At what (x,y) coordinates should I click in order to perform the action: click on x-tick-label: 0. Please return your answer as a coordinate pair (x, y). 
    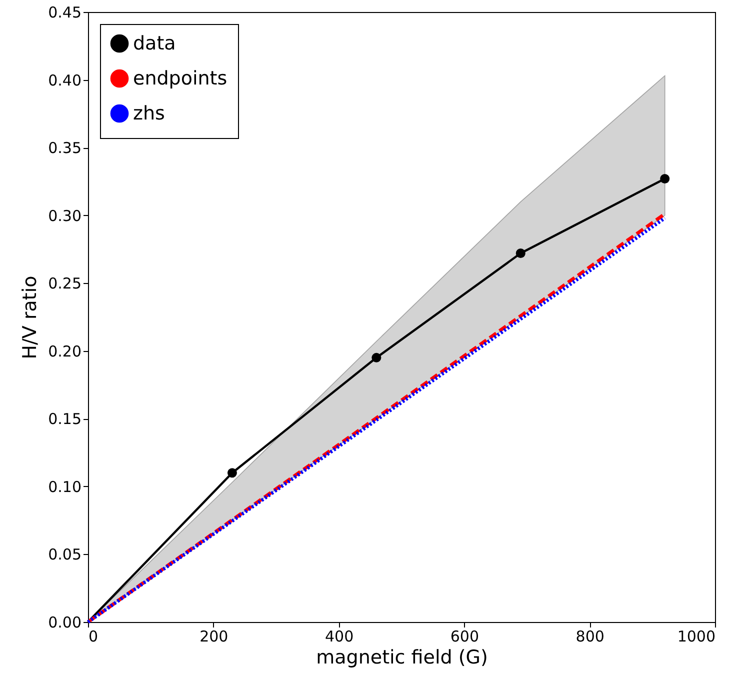
    Looking at the image, I should click on (93, 637).